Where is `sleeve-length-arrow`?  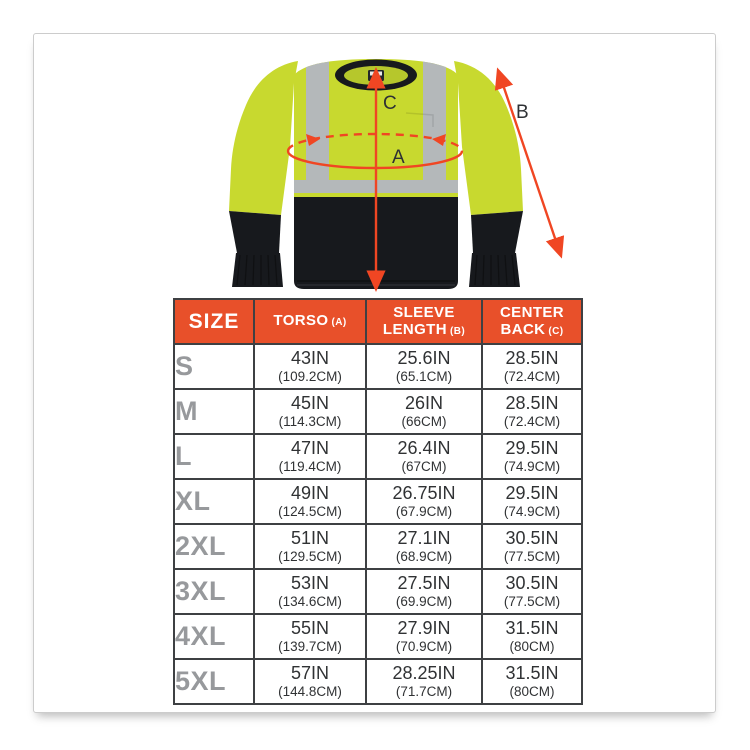 sleeve-length-arrow is located at coordinates (529, 163).